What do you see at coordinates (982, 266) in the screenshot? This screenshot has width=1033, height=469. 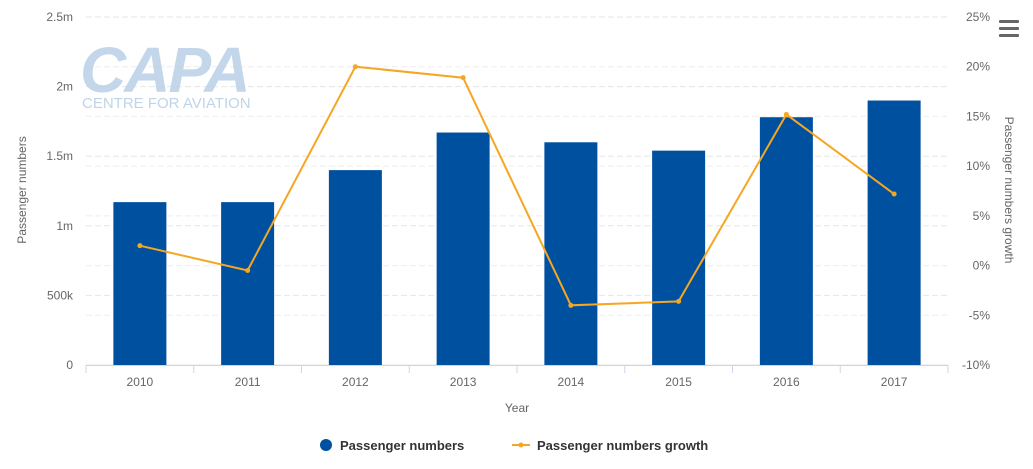 I see `y2-tick-label: 0%` at bounding box center [982, 266].